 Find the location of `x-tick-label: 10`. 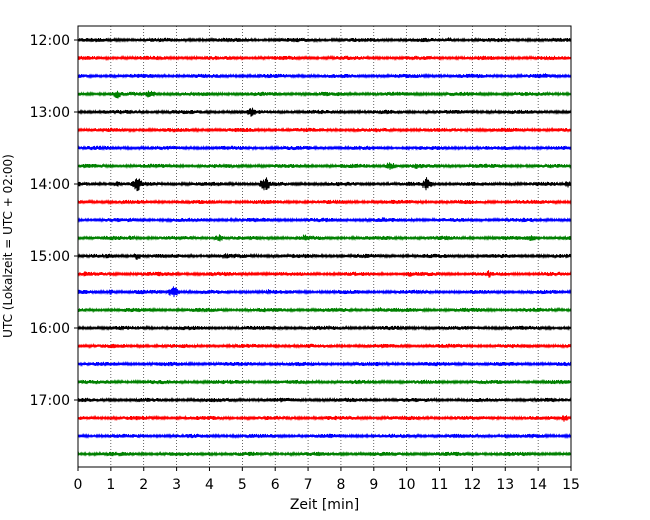

x-tick-label: 10 is located at coordinates (407, 485).